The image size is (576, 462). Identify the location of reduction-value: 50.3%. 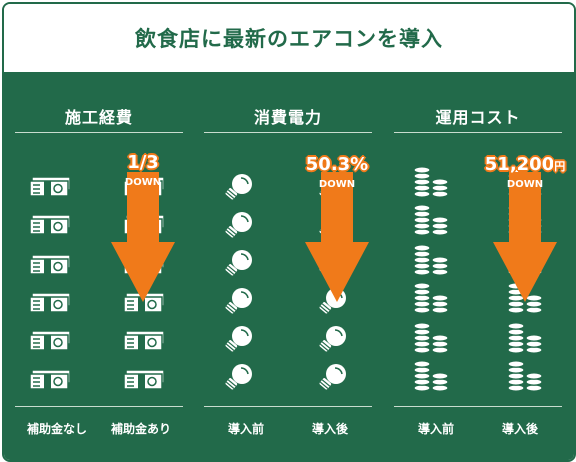
(337, 164).